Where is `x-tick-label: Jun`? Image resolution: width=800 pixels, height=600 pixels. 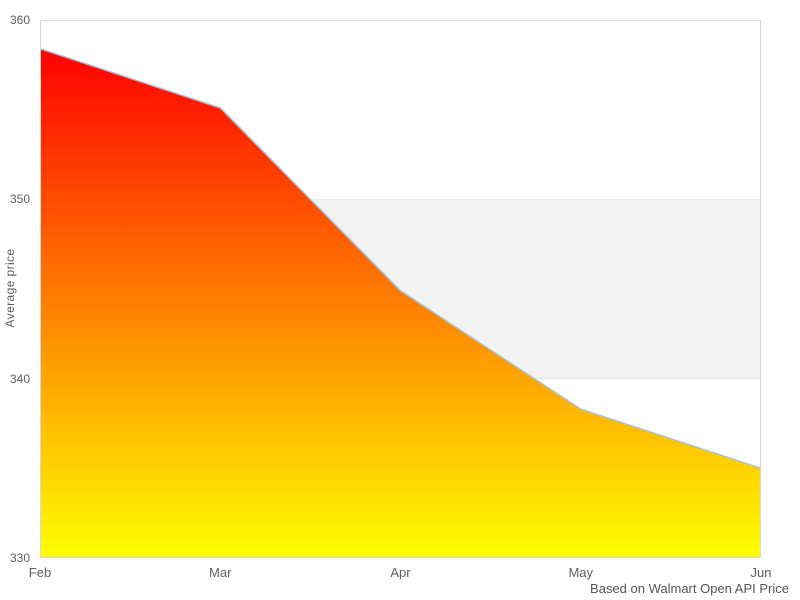
x-tick-label: Jun is located at coordinates (761, 572).